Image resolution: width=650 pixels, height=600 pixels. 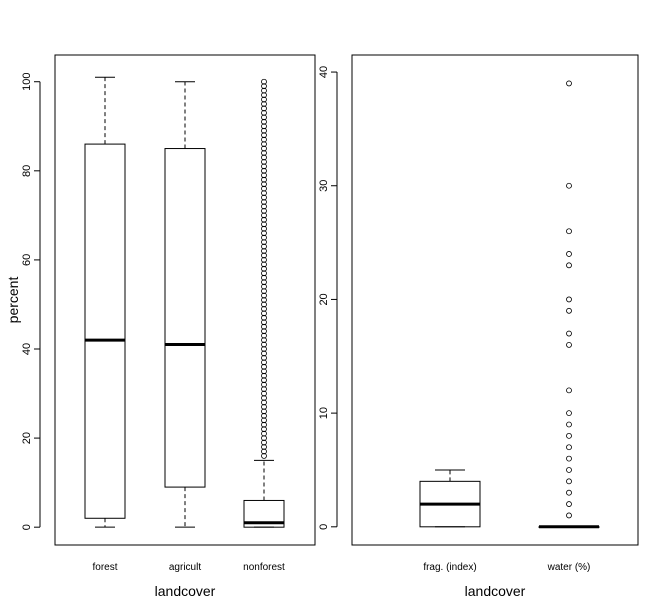 What do you see at coordinates (569, 567) in the screenshot?
I see `x-tick-label: water (%)` at bounding box center [569, 567].